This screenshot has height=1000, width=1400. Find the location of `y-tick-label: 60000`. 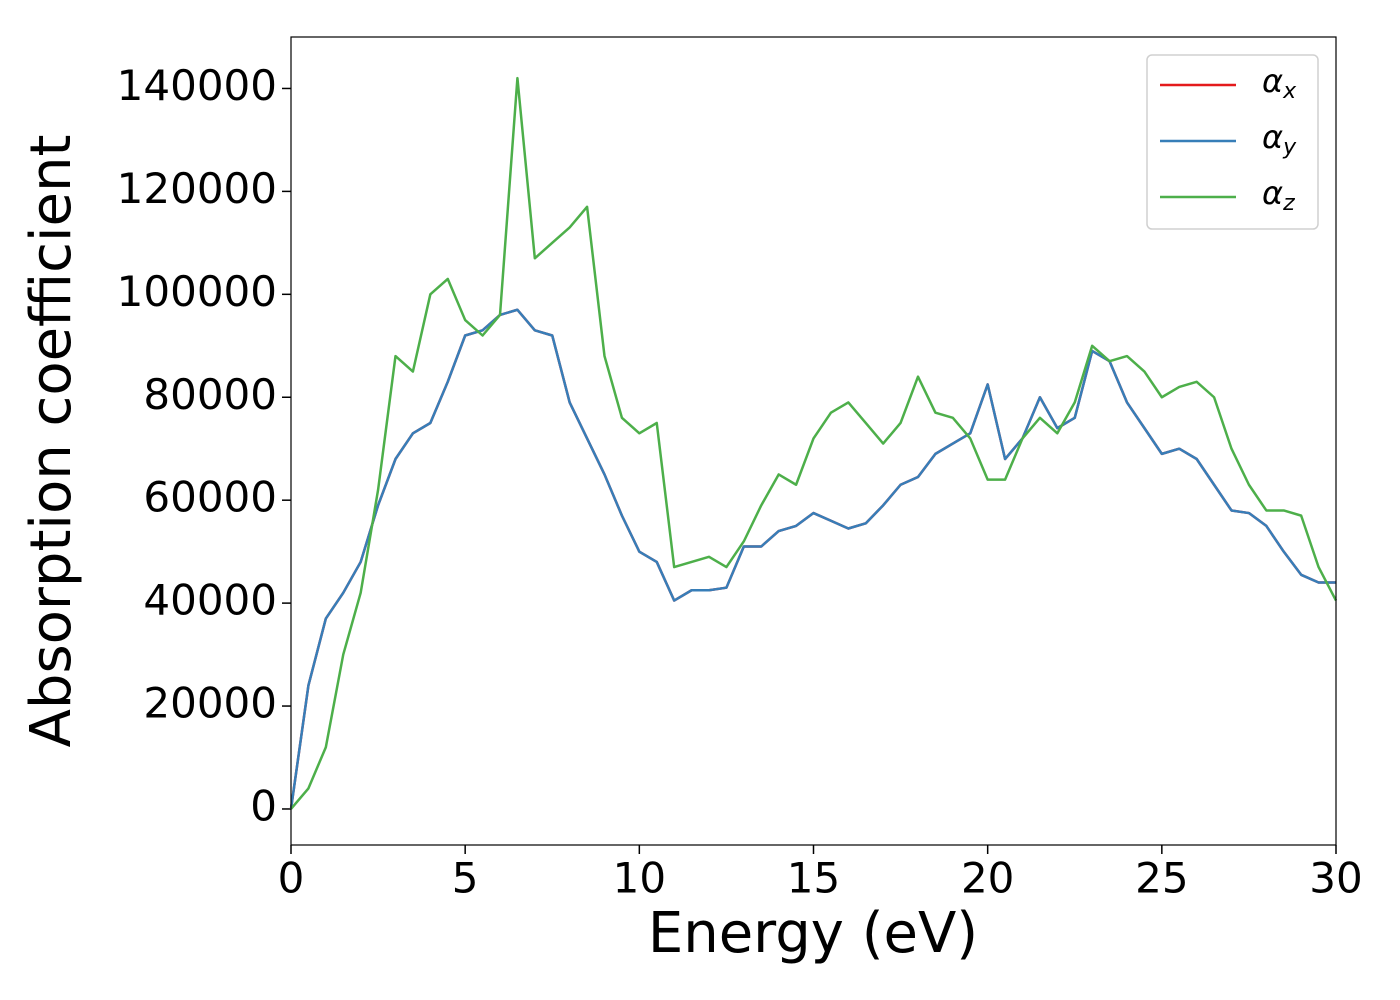

y-tick-label: 60000 is located at coordinates (210, 497).